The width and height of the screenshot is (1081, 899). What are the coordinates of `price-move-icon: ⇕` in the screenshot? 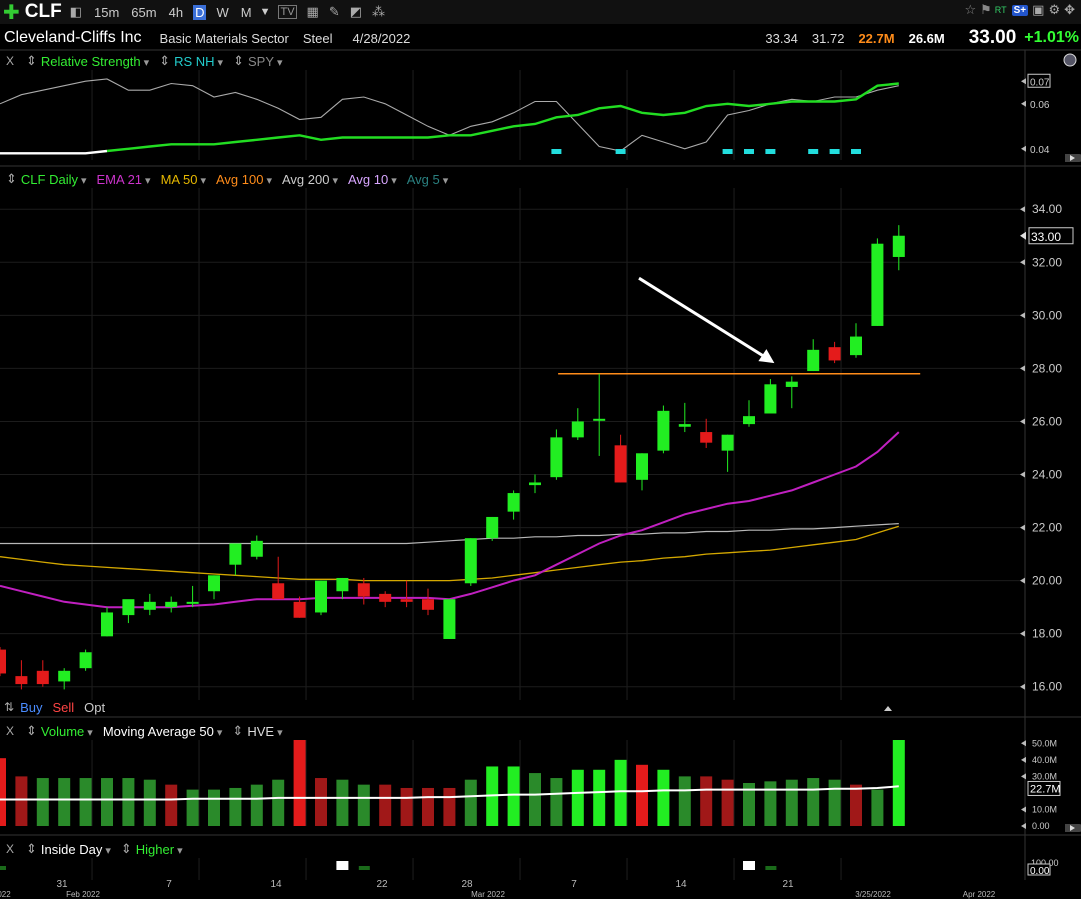 It's located at (11, 178).